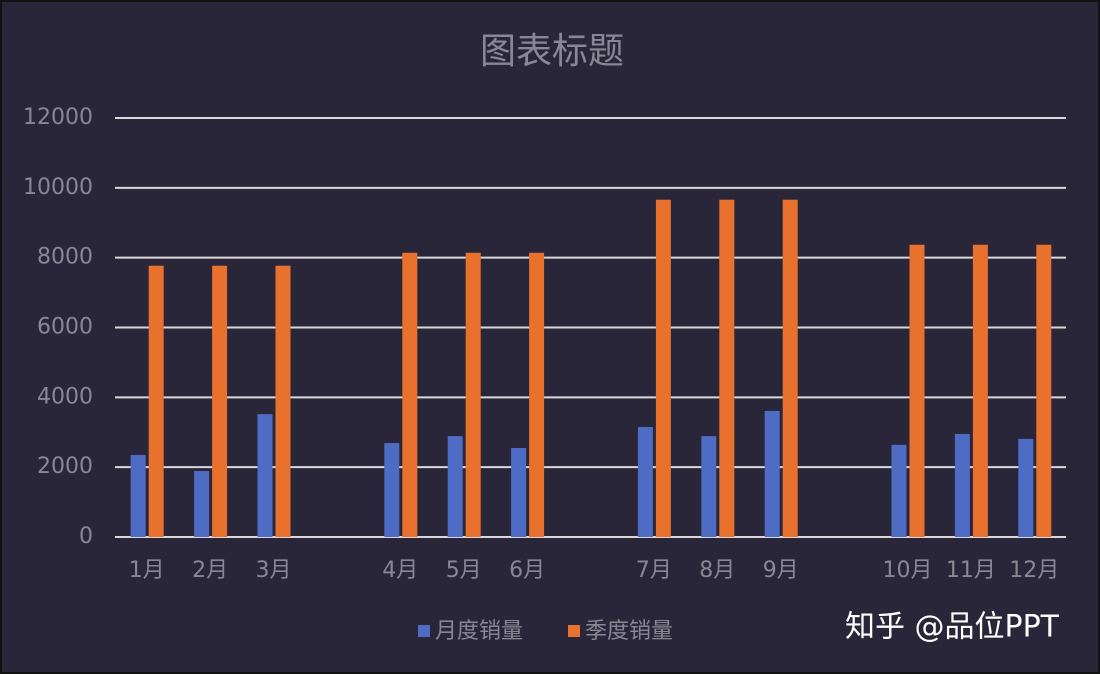 The image size is (1100, 674). Describe the element at coordinates (400, 570) in the screenshot. I see `x-tick-label: 4月` at that location.